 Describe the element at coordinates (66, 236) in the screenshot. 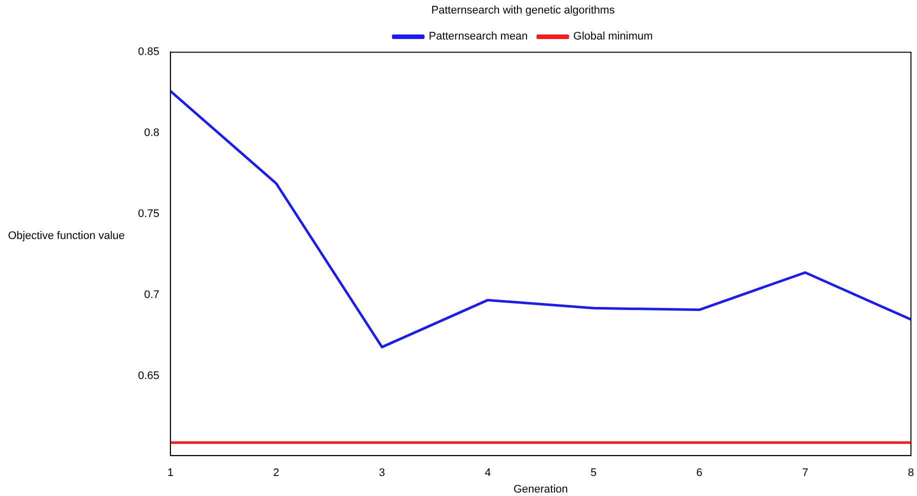

I see `y-axis-title: Objective function value` at that location.